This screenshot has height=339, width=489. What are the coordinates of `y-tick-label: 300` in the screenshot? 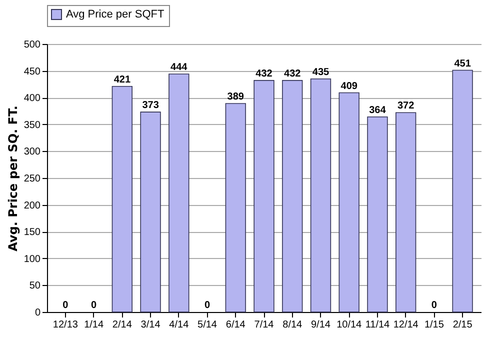 It's located at (32, 152).